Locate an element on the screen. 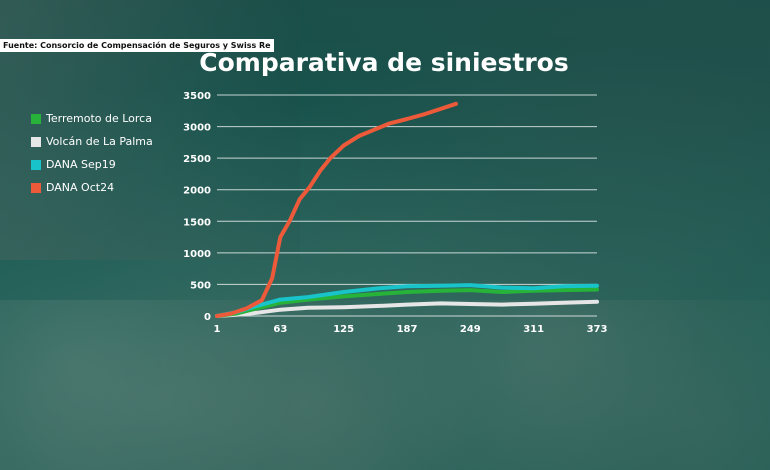  legend-item-lorca: Terremoto de Lorca is located at coordinates (92, 118).